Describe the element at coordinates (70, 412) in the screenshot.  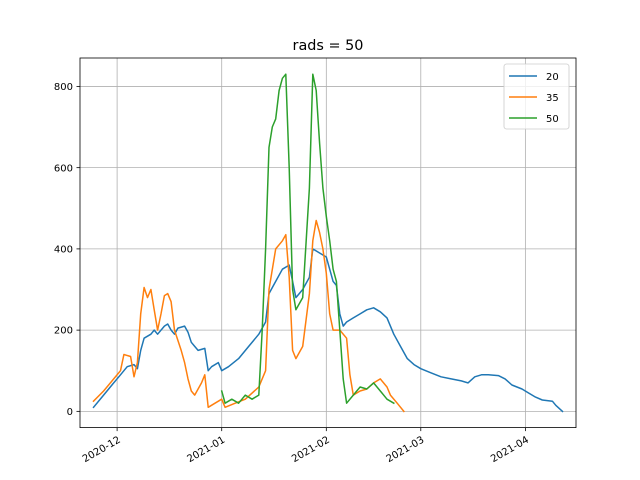
I see `y-tick-label: 0` at that location.